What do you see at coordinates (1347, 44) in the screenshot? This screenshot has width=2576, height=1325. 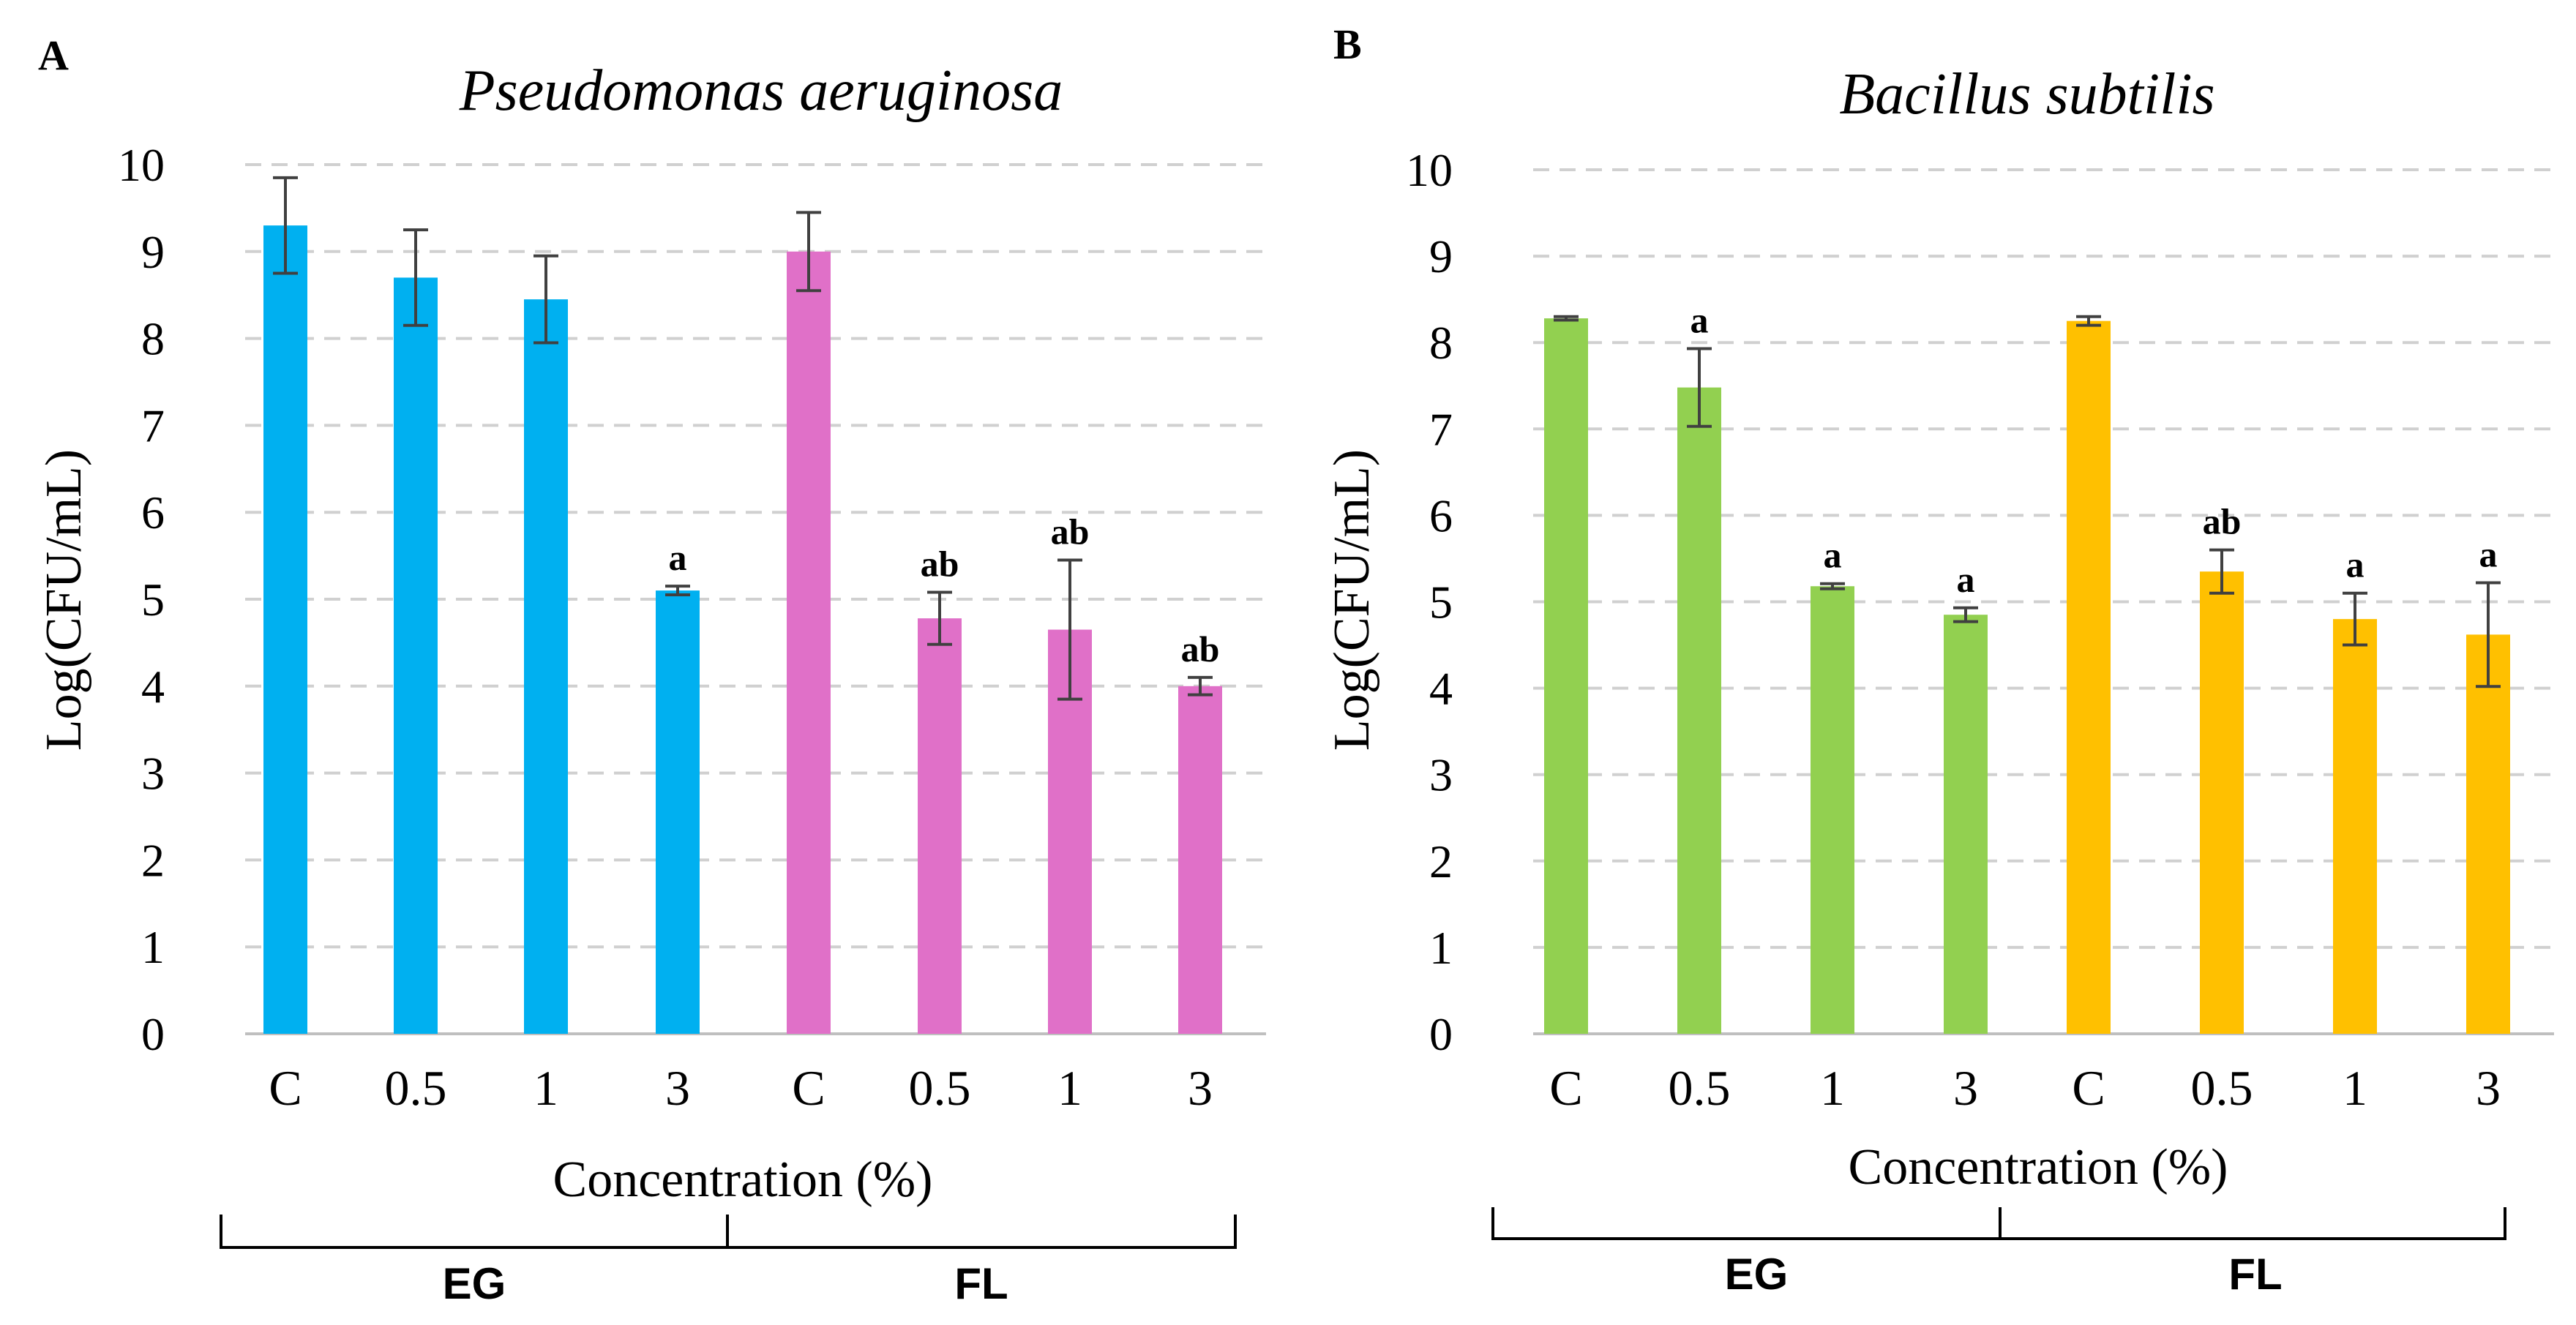 I see `panel-label: B` at bounding box center [1347, 44].